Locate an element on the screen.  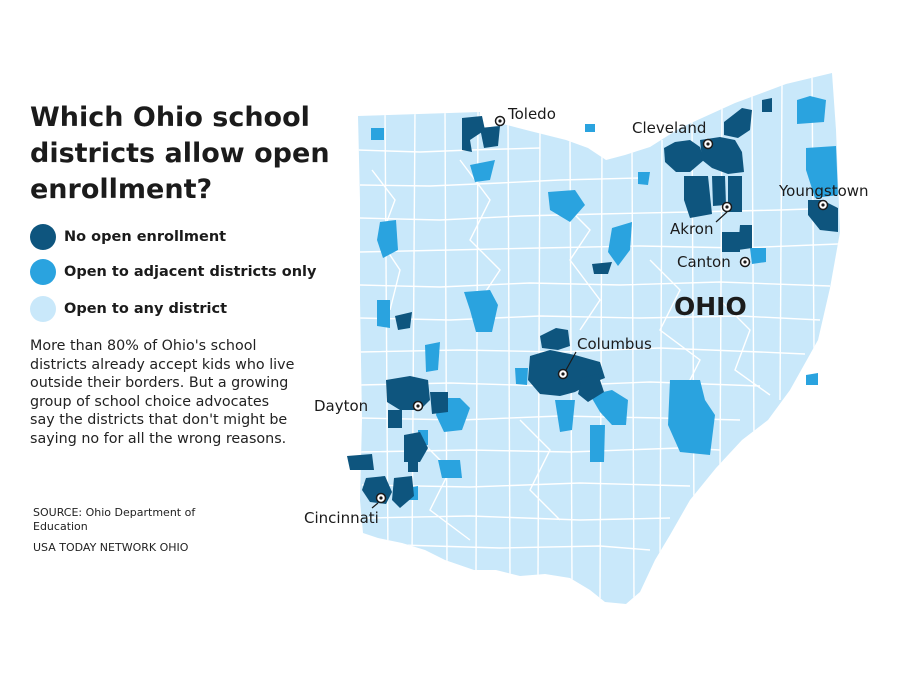
city-marker-canton: Canton is located at coordinates (714, 262).